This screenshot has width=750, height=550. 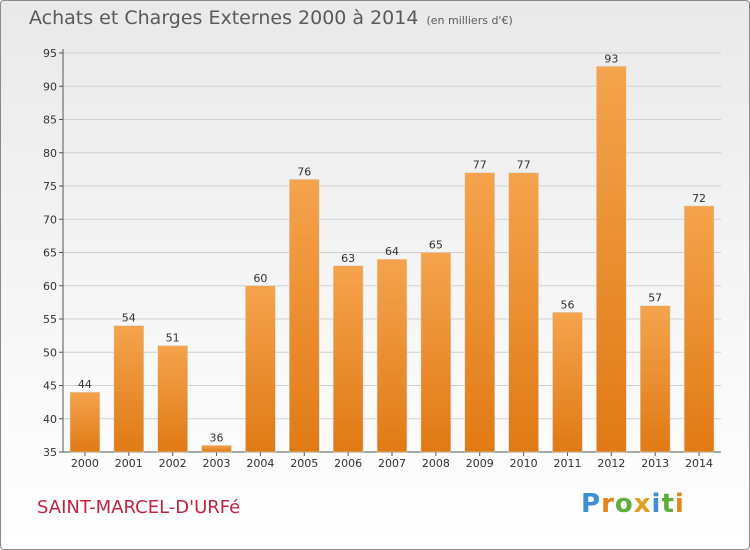 I want to click on y-tick-label: 75, so click(x=50, y=186).